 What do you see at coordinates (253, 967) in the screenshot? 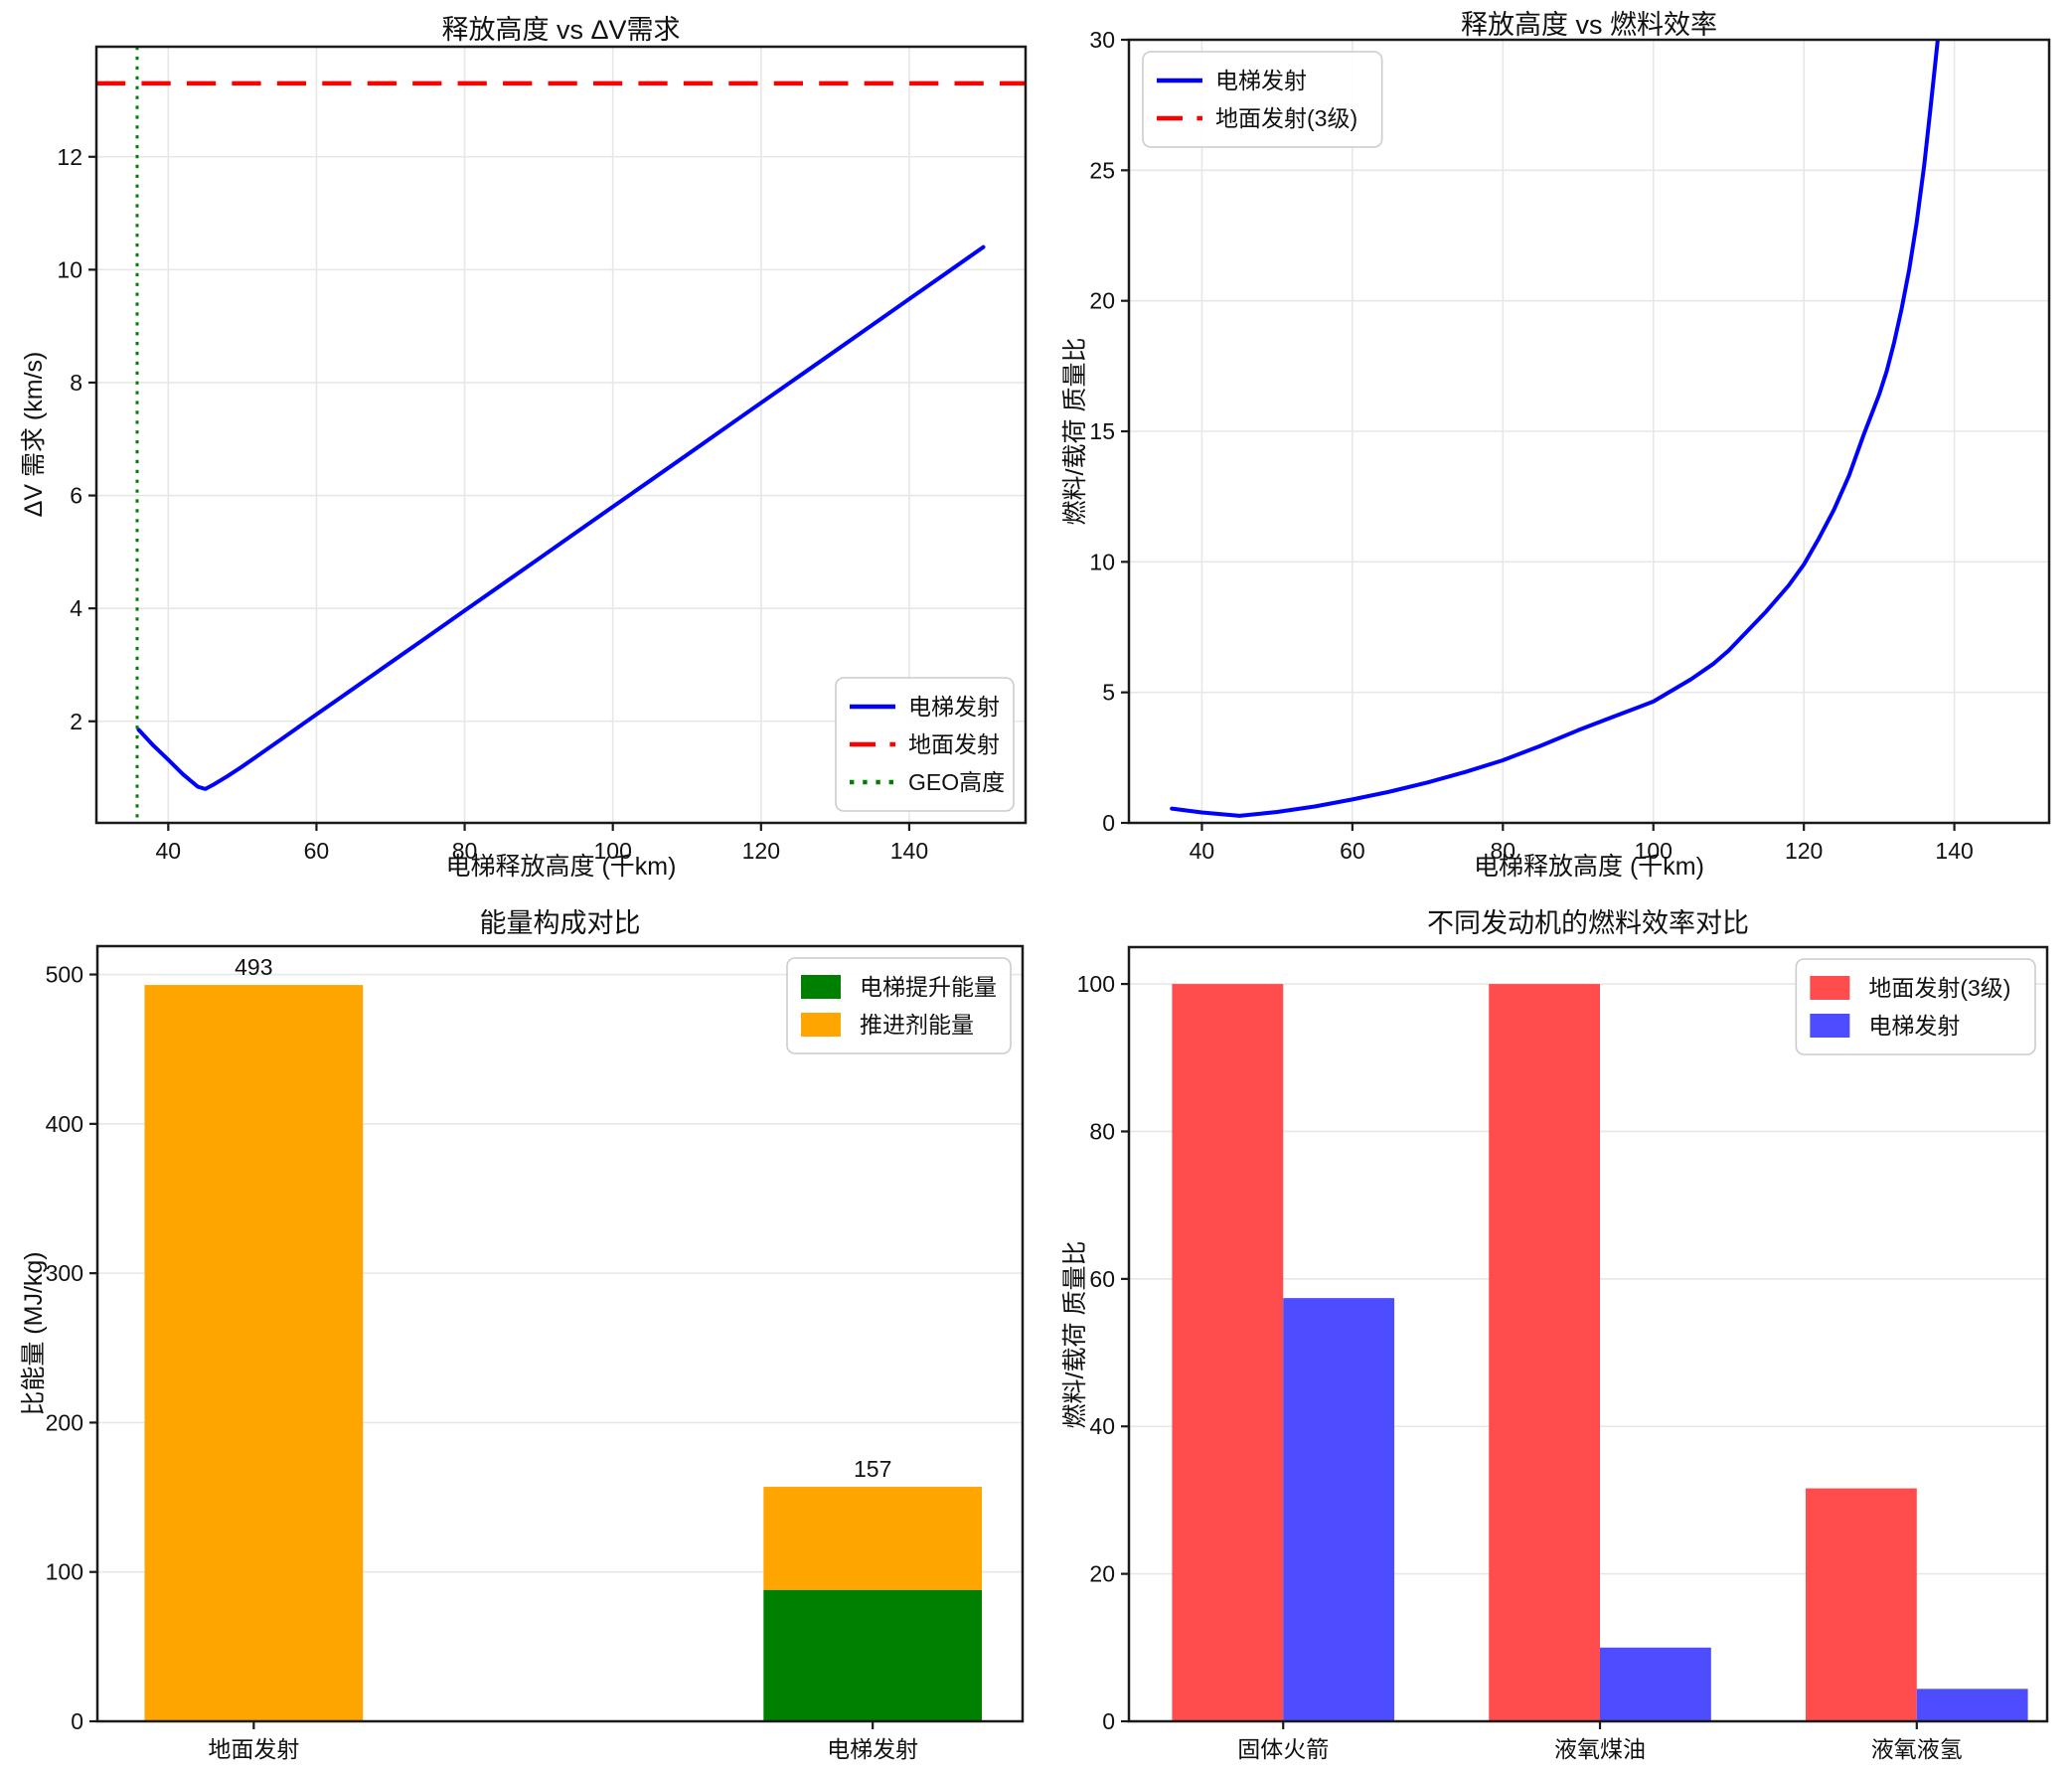
I see `bar-value-label: 493` at bounding box center [253, 967].